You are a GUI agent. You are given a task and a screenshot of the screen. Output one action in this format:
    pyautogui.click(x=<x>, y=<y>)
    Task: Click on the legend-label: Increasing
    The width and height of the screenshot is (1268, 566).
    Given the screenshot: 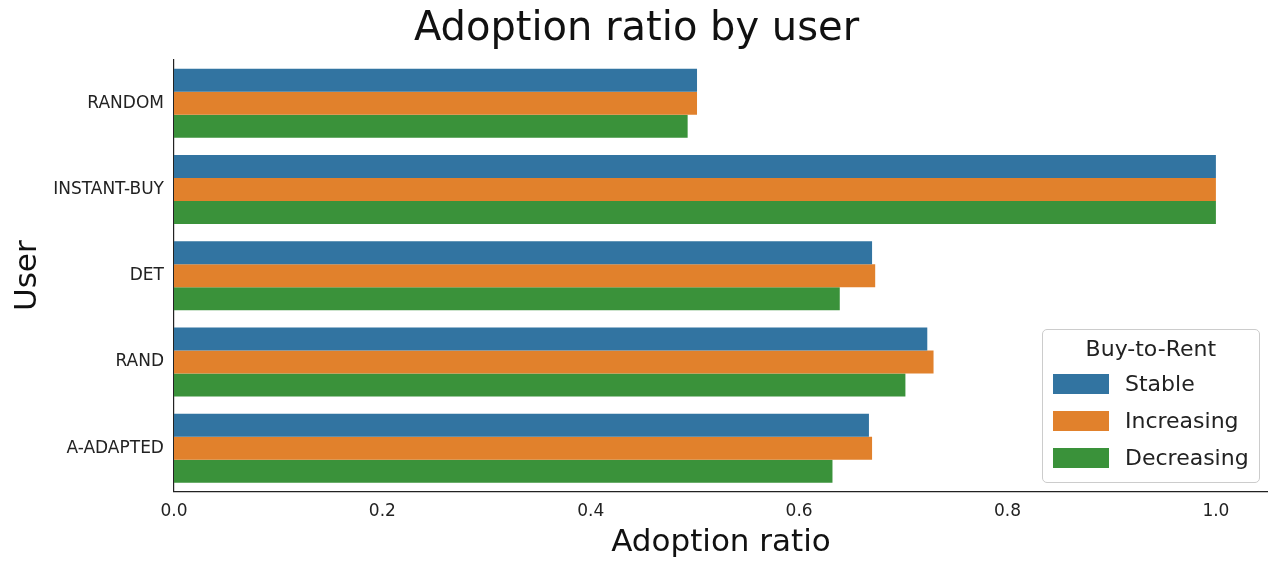 What is the action you would take?
    pyautogui.click(x=1182, y=421)
    